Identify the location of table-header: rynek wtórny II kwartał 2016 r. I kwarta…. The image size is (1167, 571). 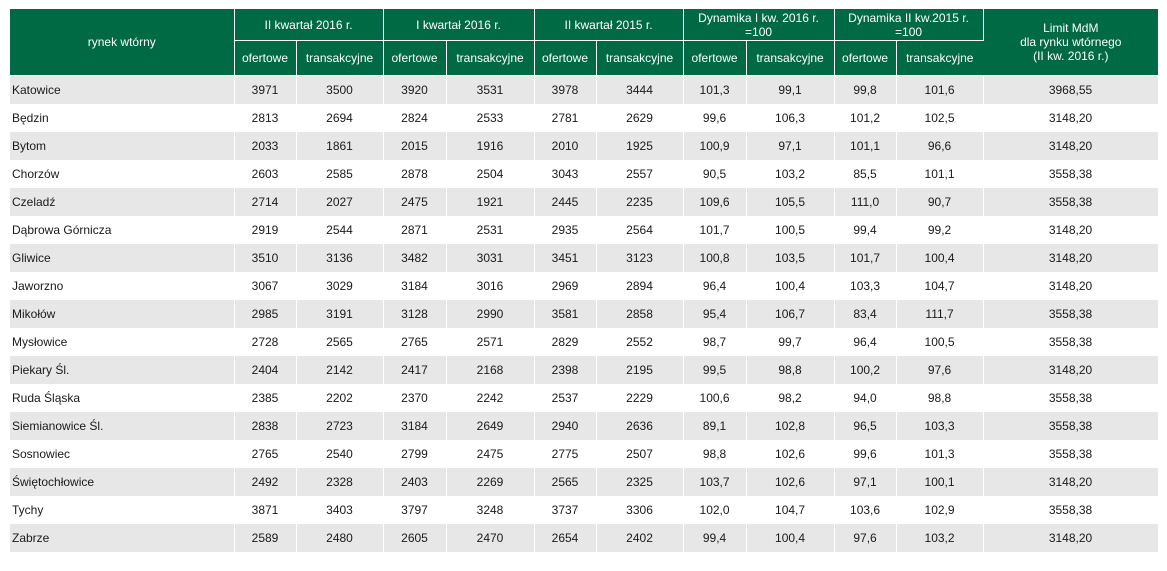
(584, 42).